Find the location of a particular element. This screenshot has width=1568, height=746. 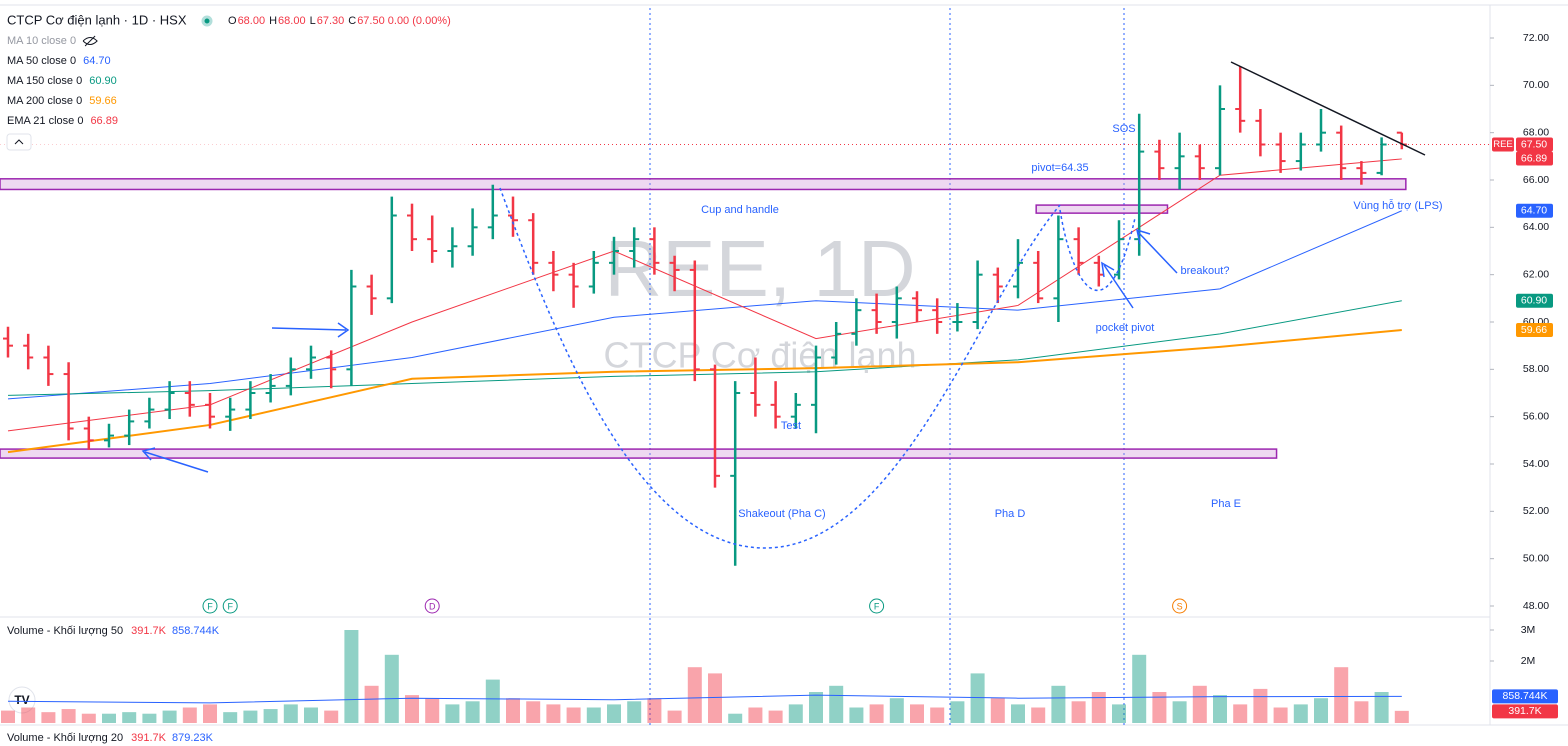

status-dot is located at coordinates (207, 21).